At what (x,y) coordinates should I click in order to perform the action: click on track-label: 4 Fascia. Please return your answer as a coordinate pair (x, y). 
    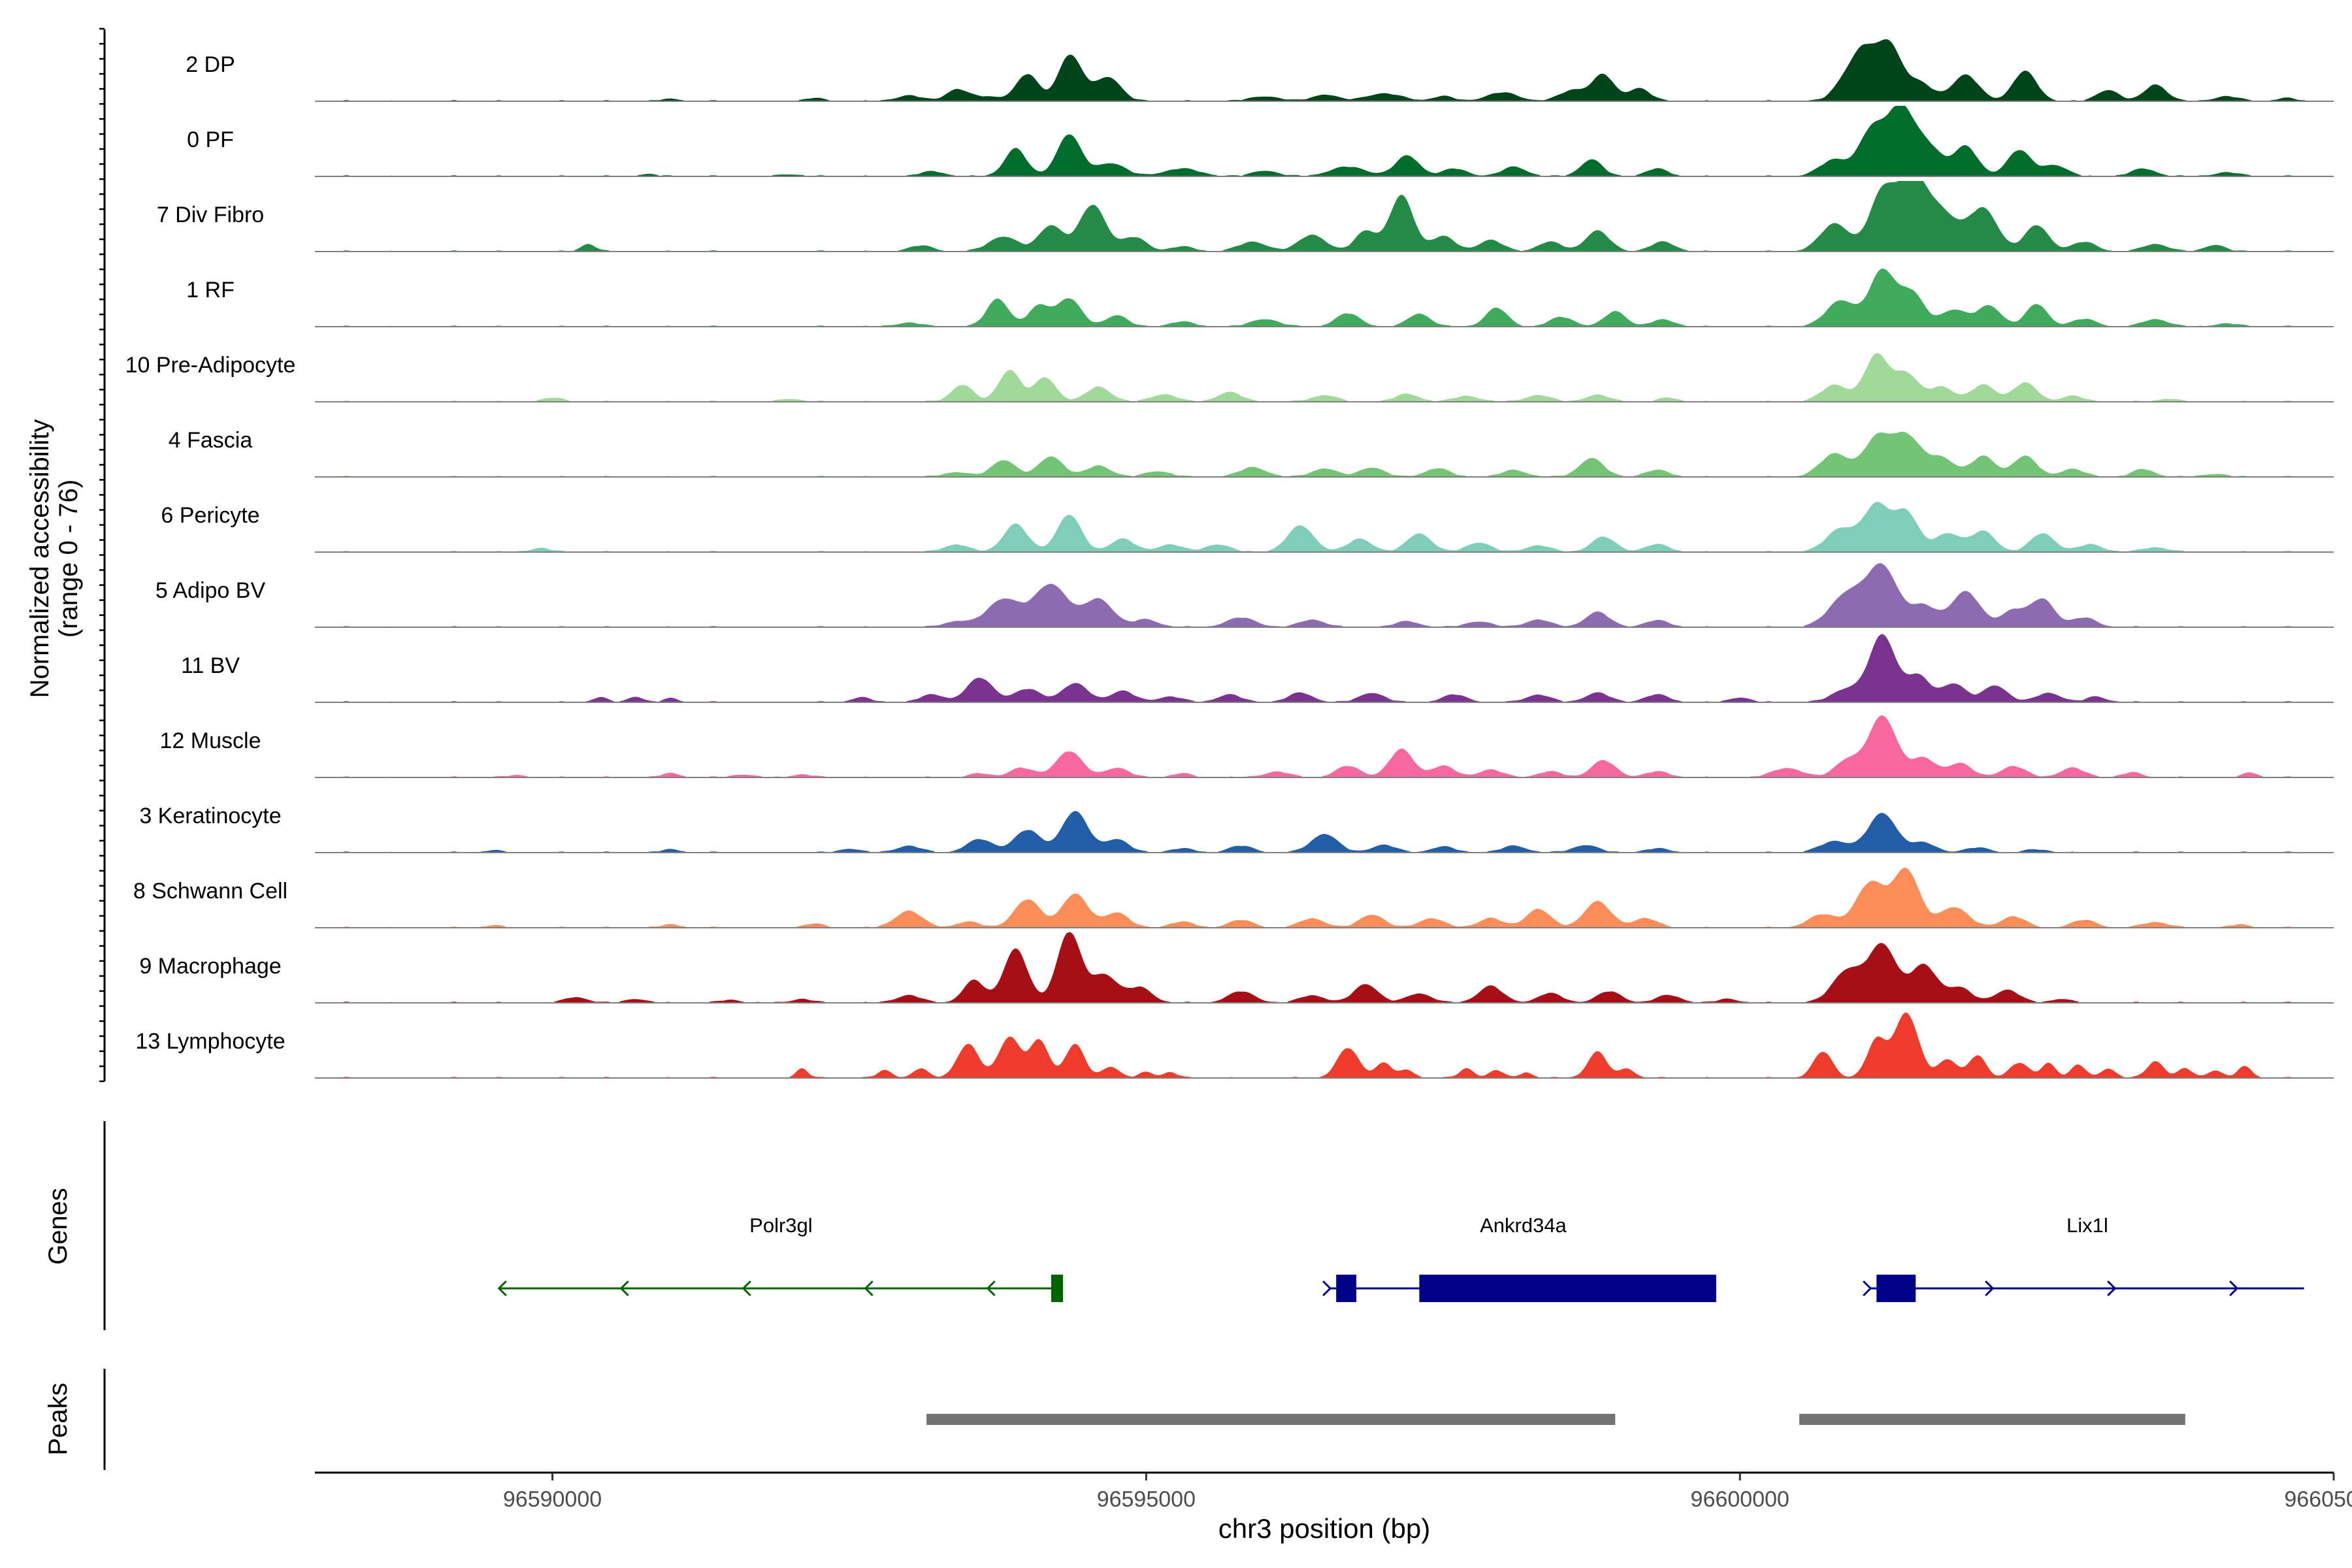
    Looking at the image, I should click on (211, 440).